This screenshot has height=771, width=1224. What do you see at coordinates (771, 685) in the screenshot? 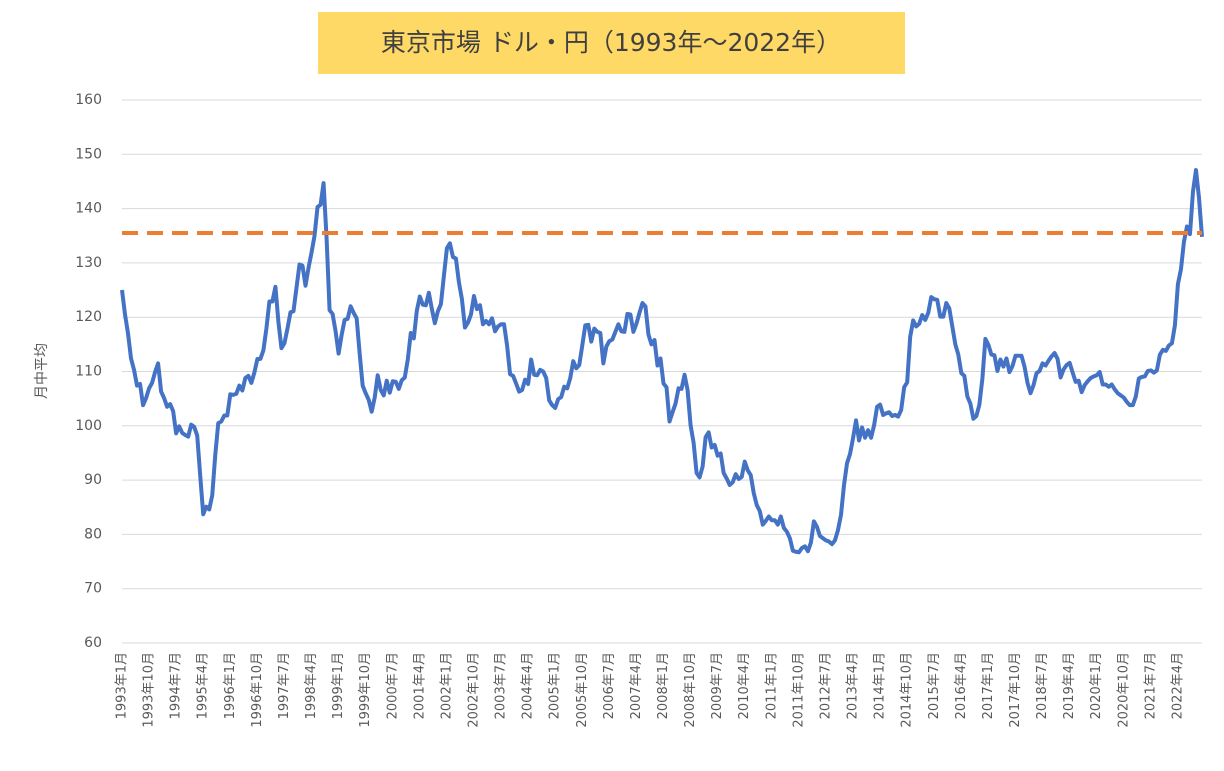
I see `x-tick-label: 2011年1月` at bounding box center [771, 685].